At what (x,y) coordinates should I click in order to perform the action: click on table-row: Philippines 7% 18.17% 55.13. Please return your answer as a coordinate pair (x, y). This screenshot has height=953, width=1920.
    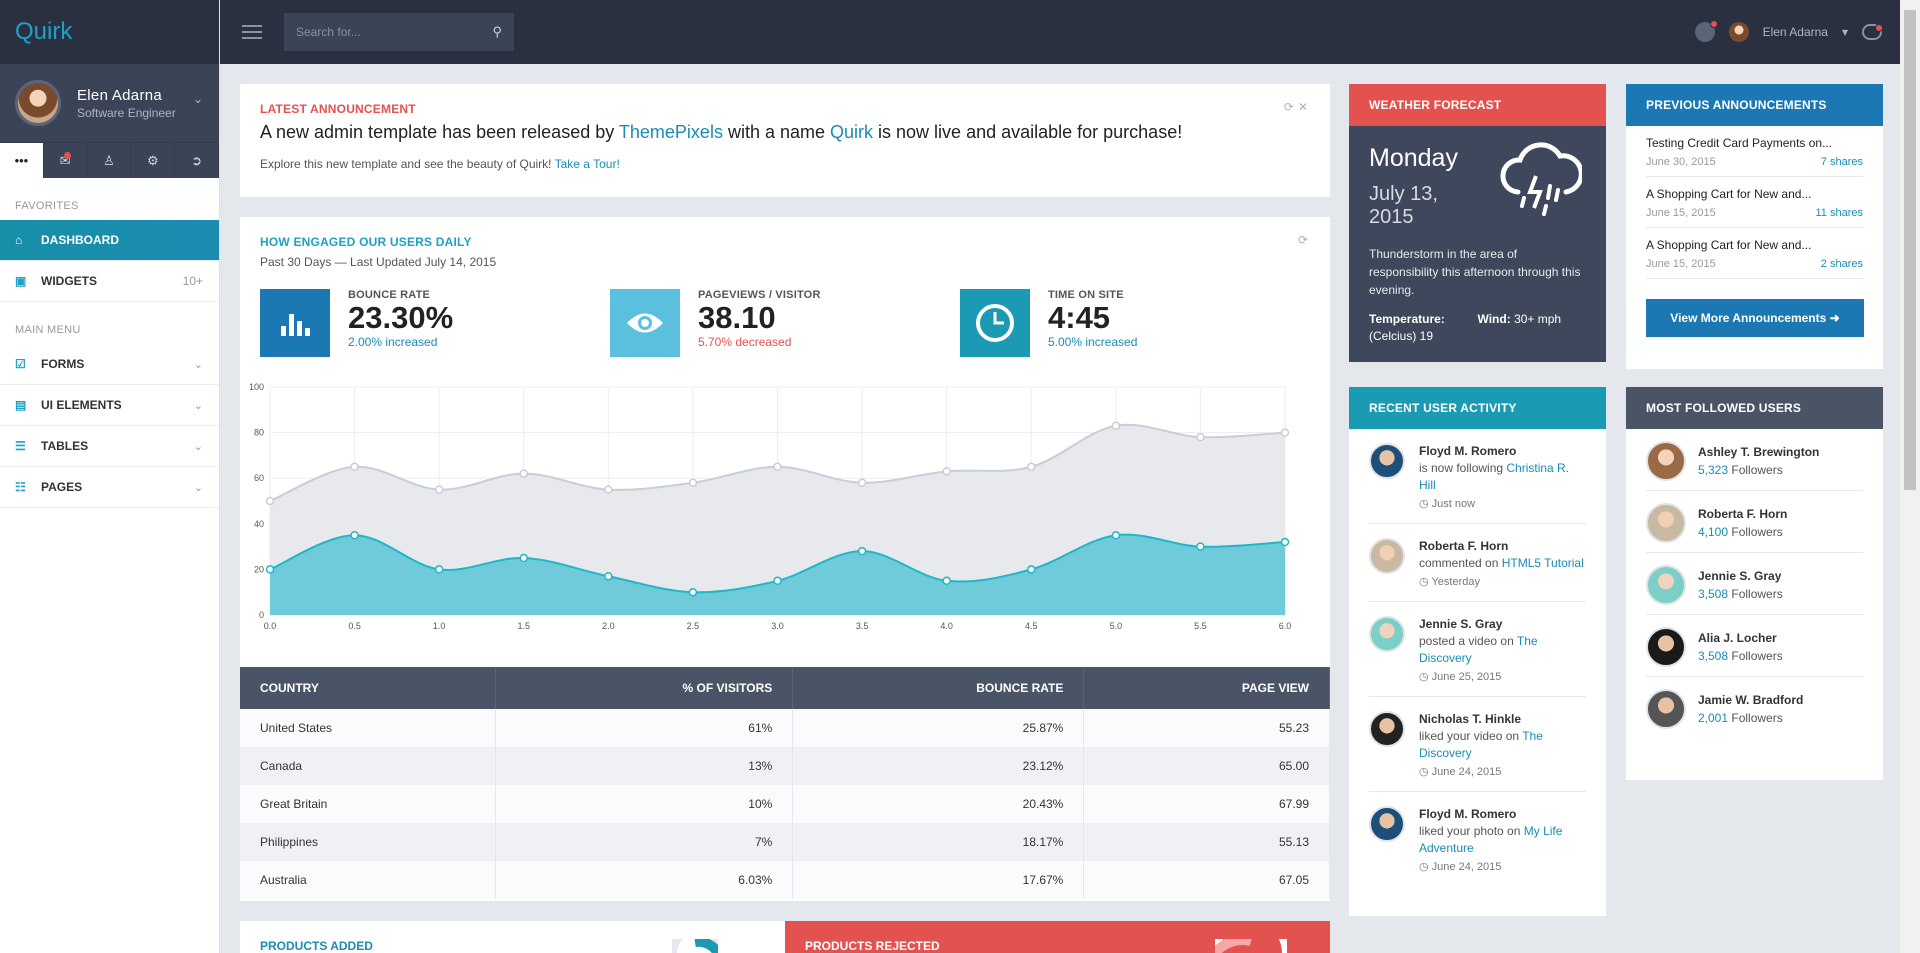
    Looking at the image, I should click on (785, 842).